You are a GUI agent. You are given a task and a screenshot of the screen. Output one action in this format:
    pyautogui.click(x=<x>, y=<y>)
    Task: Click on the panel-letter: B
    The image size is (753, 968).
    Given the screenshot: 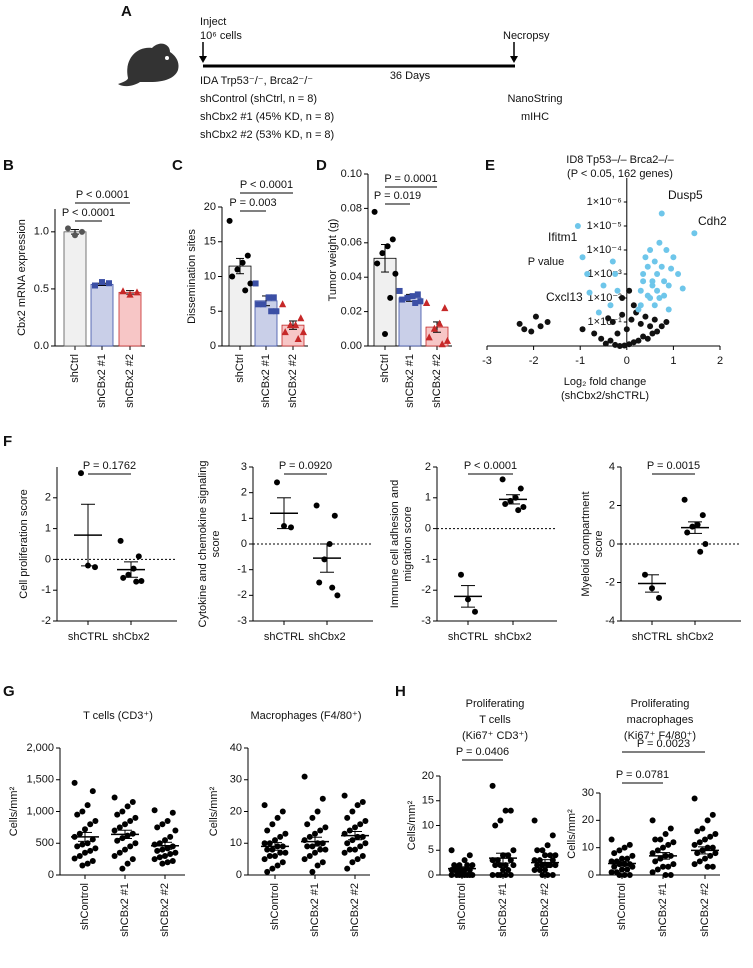 What is the action you would take?
    pyautogui.click(x=8, y=165)
    